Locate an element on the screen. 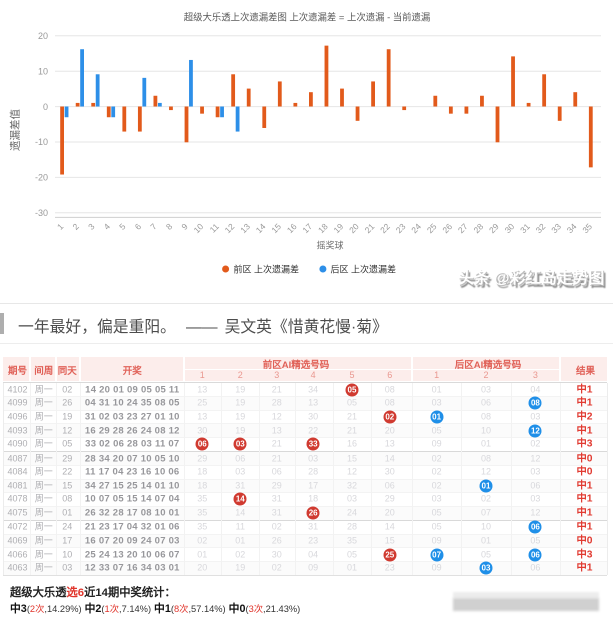 The image size is (613, 617). svg-text: 27 is located at coordinates (463, 228).